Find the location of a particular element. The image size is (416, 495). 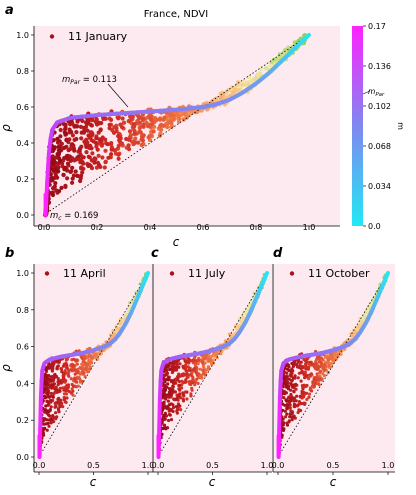

panel-letter: c is located at coordinates (155, 253).